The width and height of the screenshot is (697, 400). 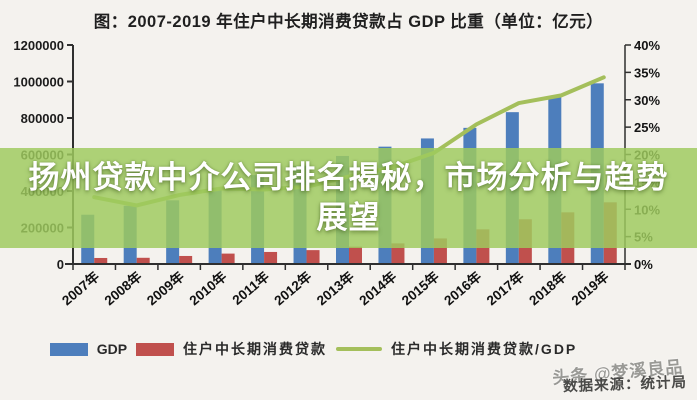 What do you see at coordinates (348, 177) in the screenshot?
I see `banner-line-1: 扬州贷款中介公司排名揭秘，市场分析与趋势` at bounding box center [348, 177].